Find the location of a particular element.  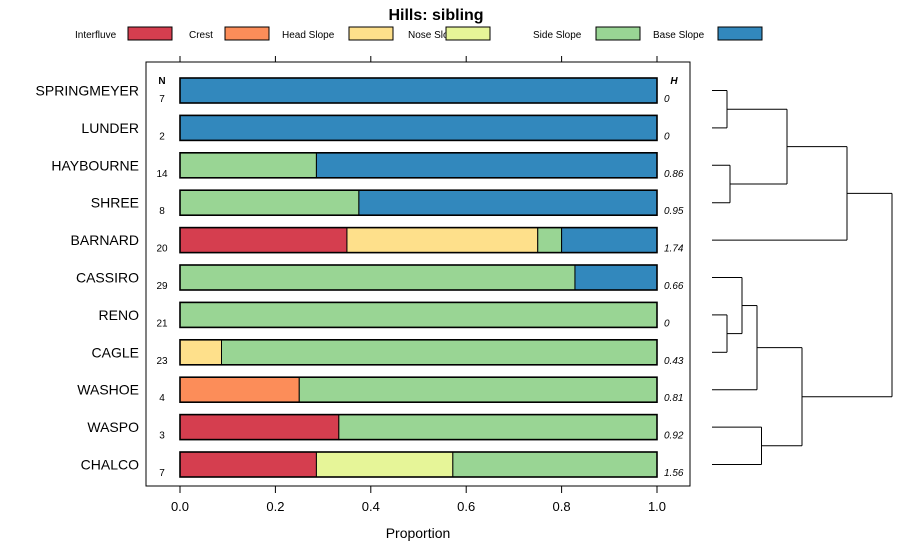

category-label: CAGLE is located at coordinates (115, 352).